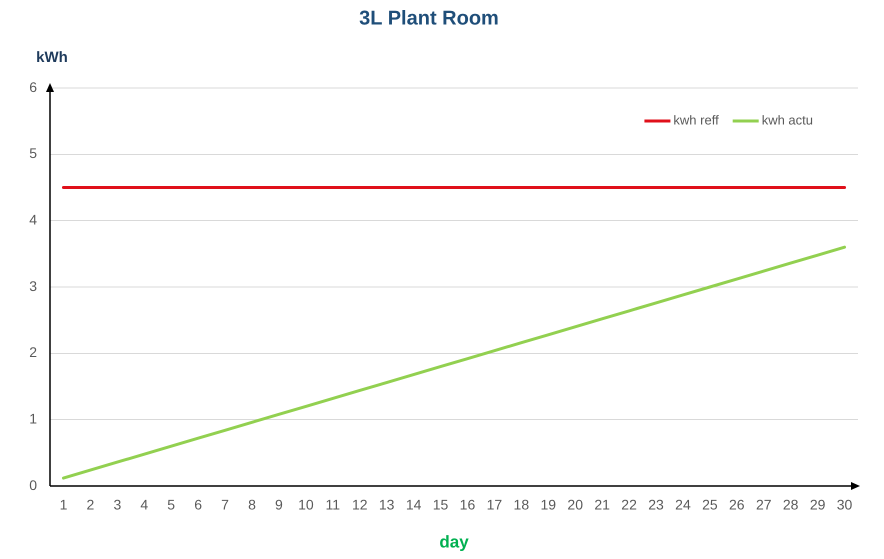 This screenshot has height=559, width=884. What do you see at coordinates (33, 418) in the screenshot?
I see `y-tick-label: 1` at bounding box center [33, 418].